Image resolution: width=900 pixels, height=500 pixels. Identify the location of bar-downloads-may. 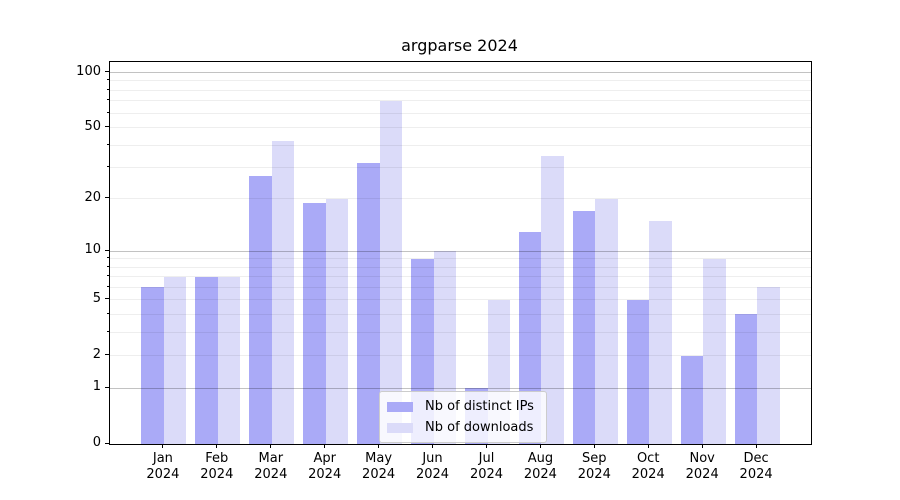
(391, 272).